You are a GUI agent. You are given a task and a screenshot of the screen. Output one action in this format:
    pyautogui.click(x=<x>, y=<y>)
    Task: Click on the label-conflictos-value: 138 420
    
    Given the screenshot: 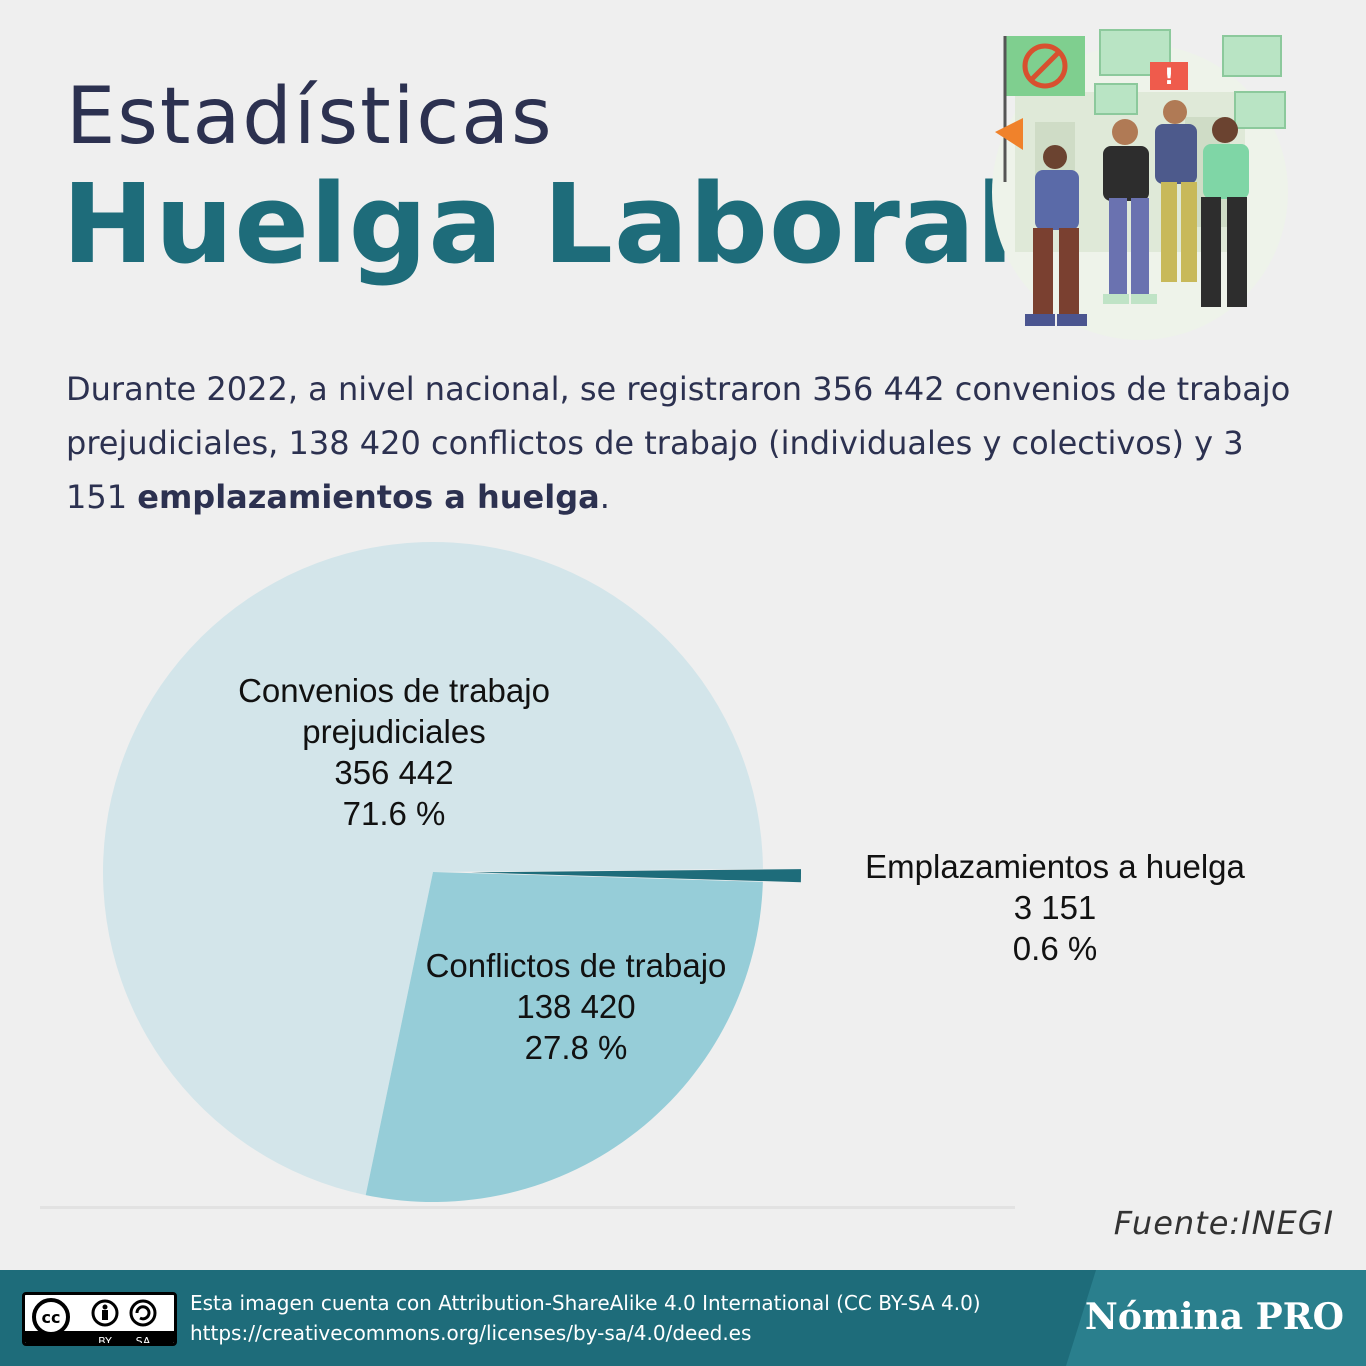 What is the action you would take?
    pyautogui.click(x=576, y=1006)
    